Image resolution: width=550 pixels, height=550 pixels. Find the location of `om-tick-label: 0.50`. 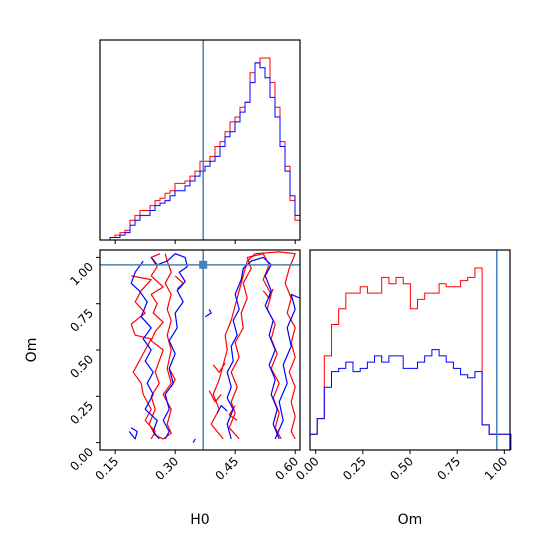

om-tick-label: 0.50 is located at coordinates (81, 366).